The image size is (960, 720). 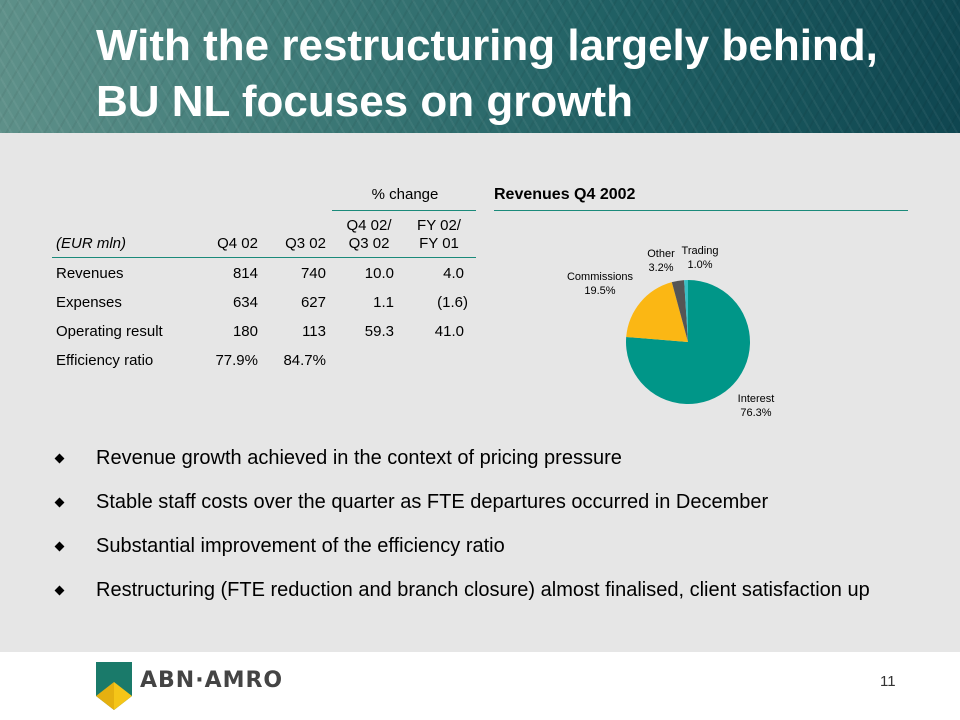 I want to click on col-header-q4: Q4 02, so click(x=237, y=243).